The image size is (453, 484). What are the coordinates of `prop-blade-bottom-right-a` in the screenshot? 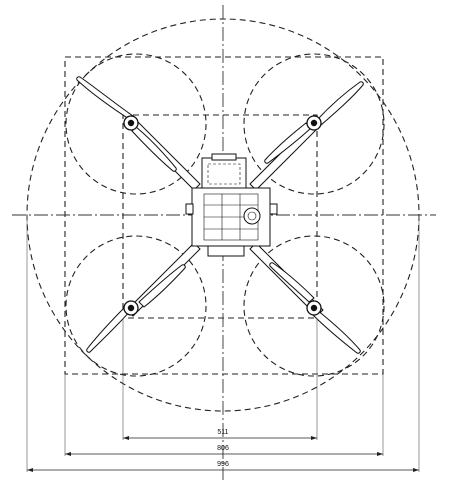 It's located at (336, 331).